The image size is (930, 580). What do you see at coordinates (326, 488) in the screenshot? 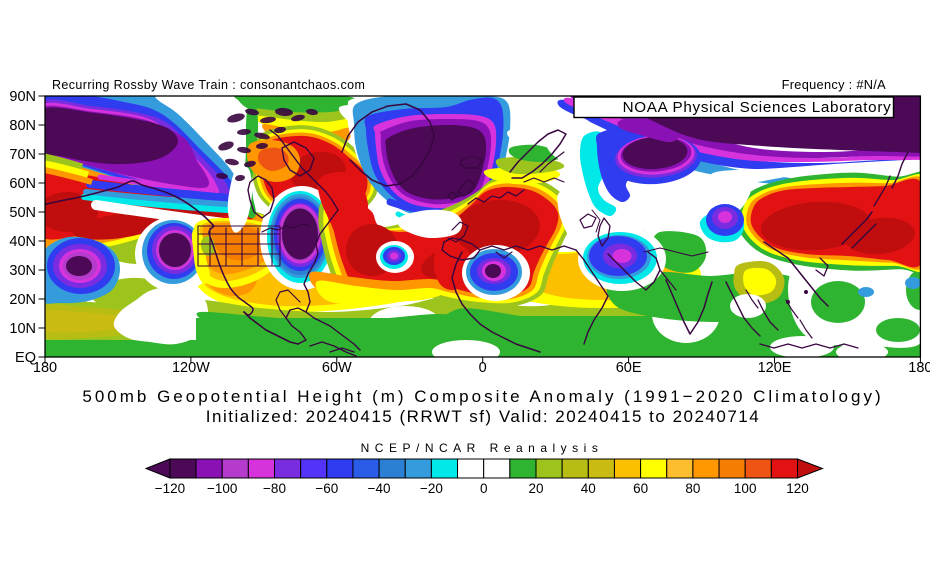
I see `svg-text: −60` at bounding box center [326, 488].